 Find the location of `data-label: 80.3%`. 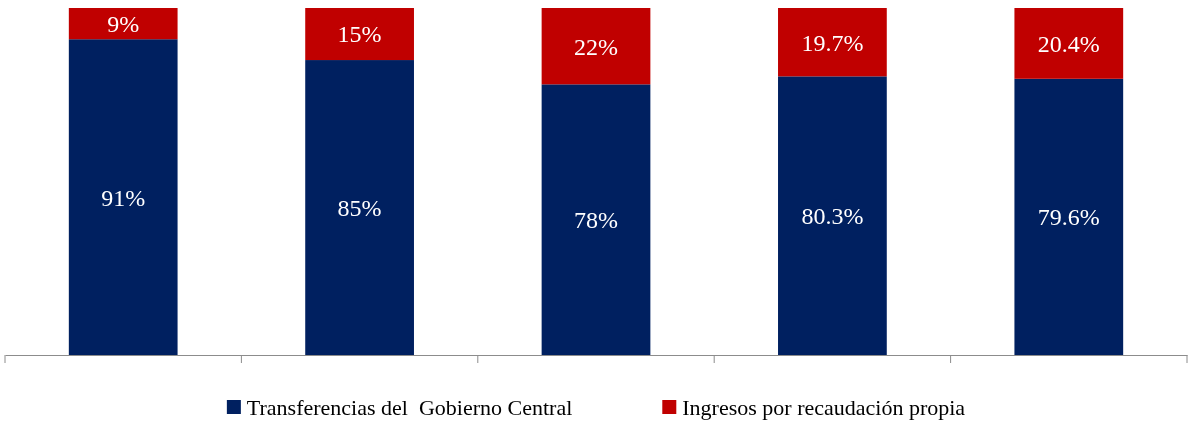

data-label: 80.3% is located at coordinates (832, 216).